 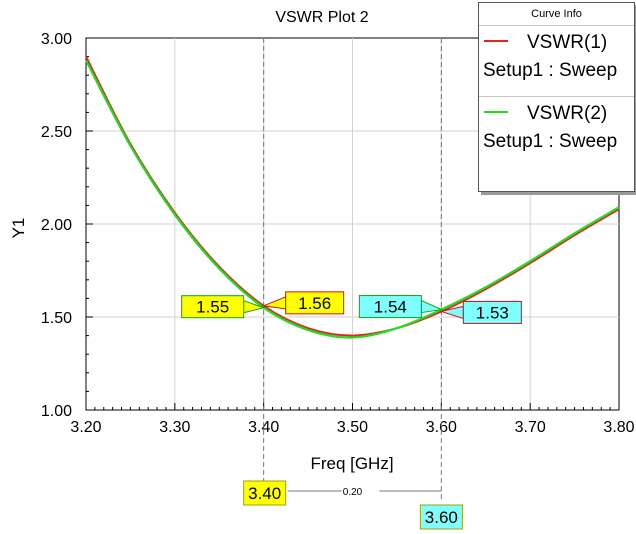 What do you see at coordinates (353, 492) in the screenshot?
I see `delta-label: 0.20` at bounding box center [353, 492].